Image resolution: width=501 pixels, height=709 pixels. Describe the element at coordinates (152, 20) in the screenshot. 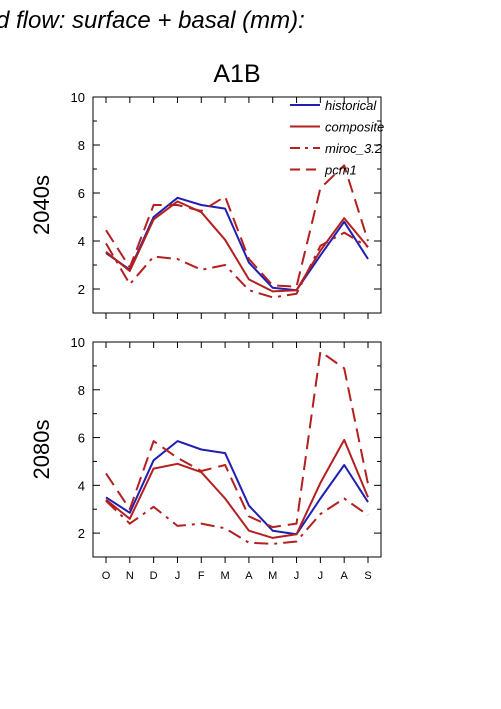

I see `figure-title: d flow: surface + basal (mm):` at that location.